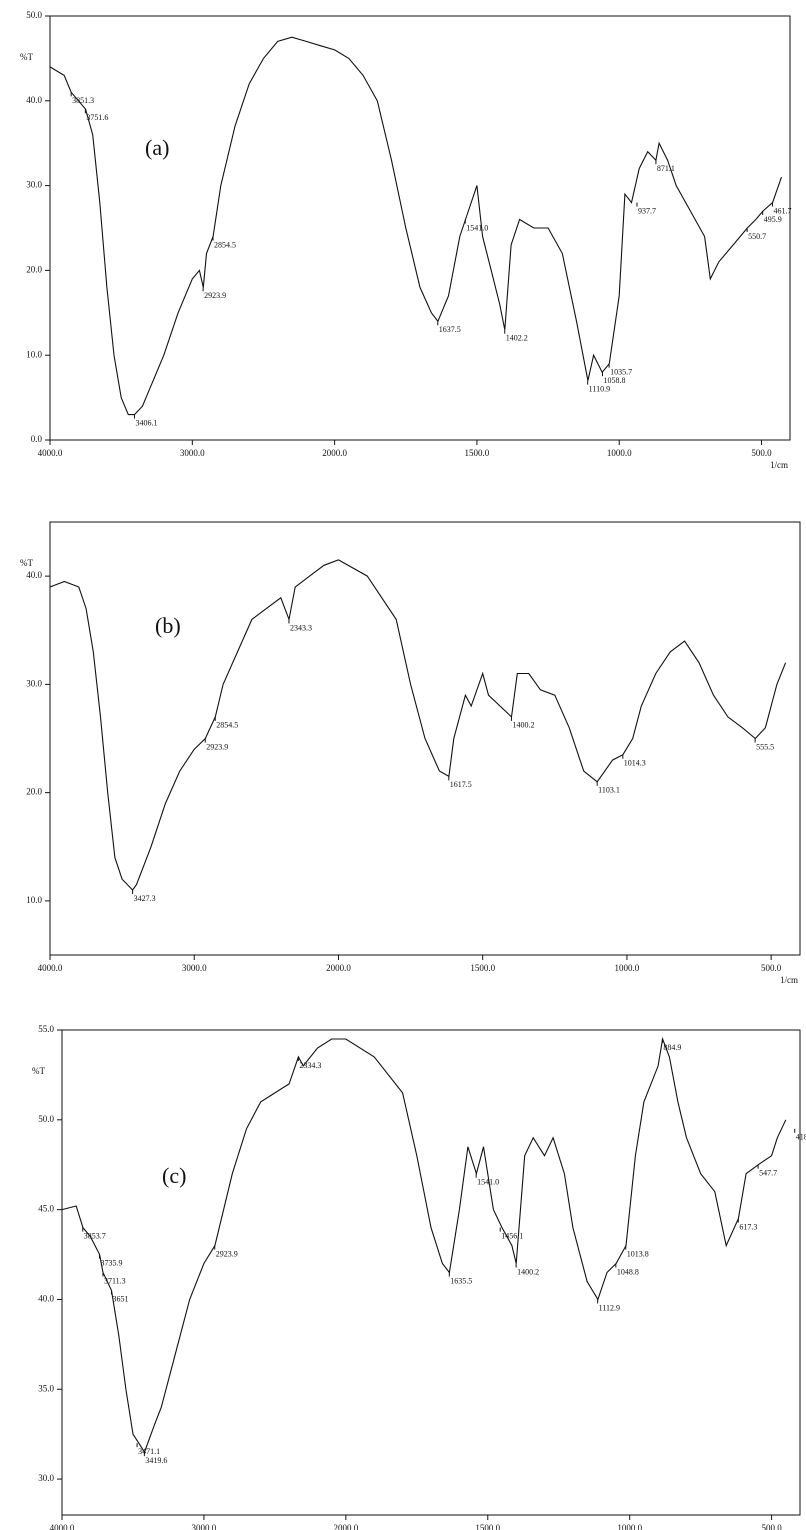 The height and width of the screenshot is (1530, 806). What do you see at coordinates (147, 422) in the screenshot?
I see `peak-label: 3406.1` at bounding box center [147, 422].